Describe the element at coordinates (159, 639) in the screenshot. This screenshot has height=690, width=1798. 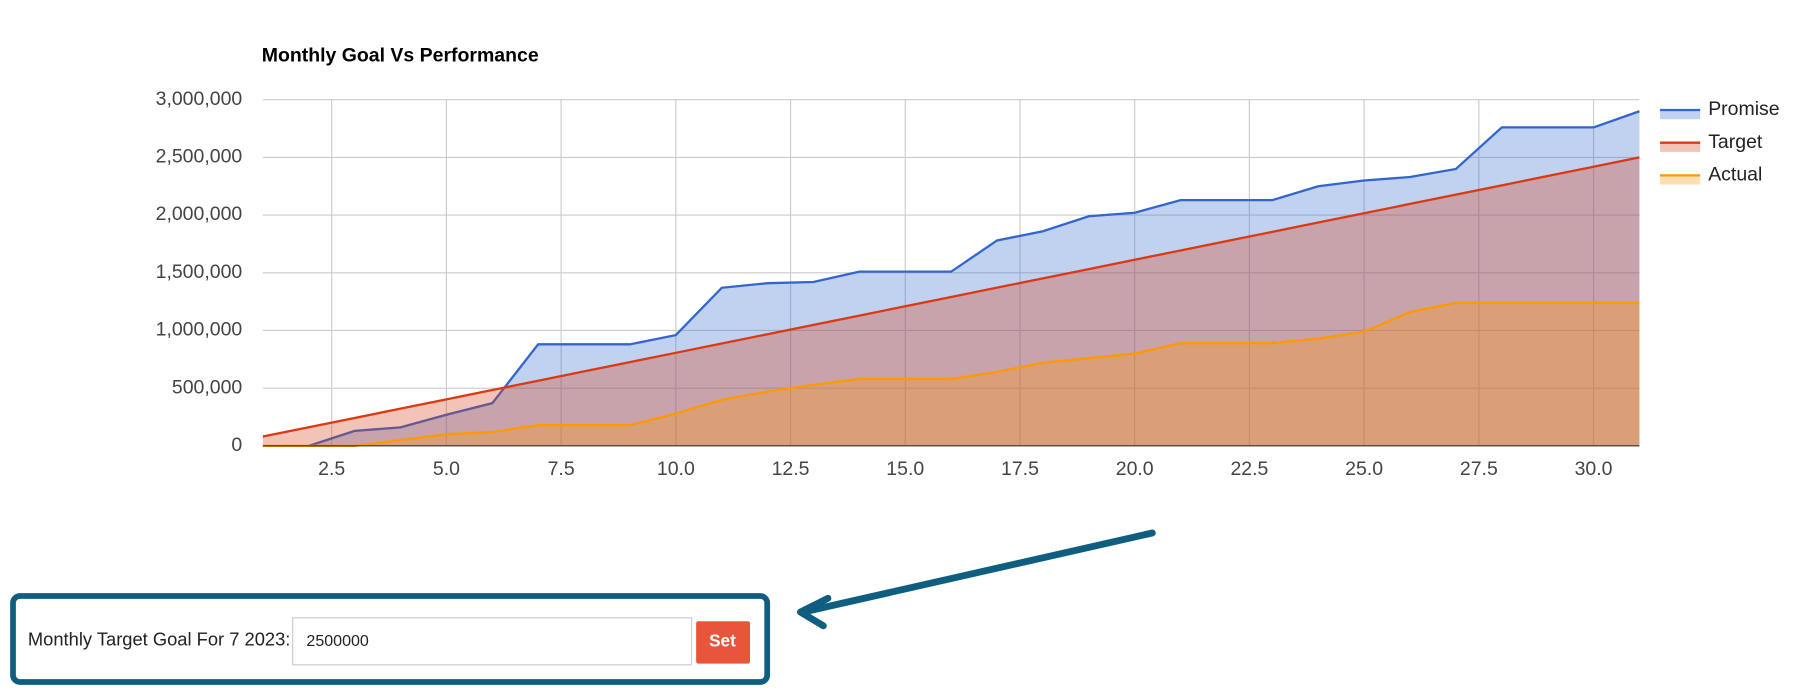
I see `form-label: Monthly Target Goal For 7 2023:` at that location.